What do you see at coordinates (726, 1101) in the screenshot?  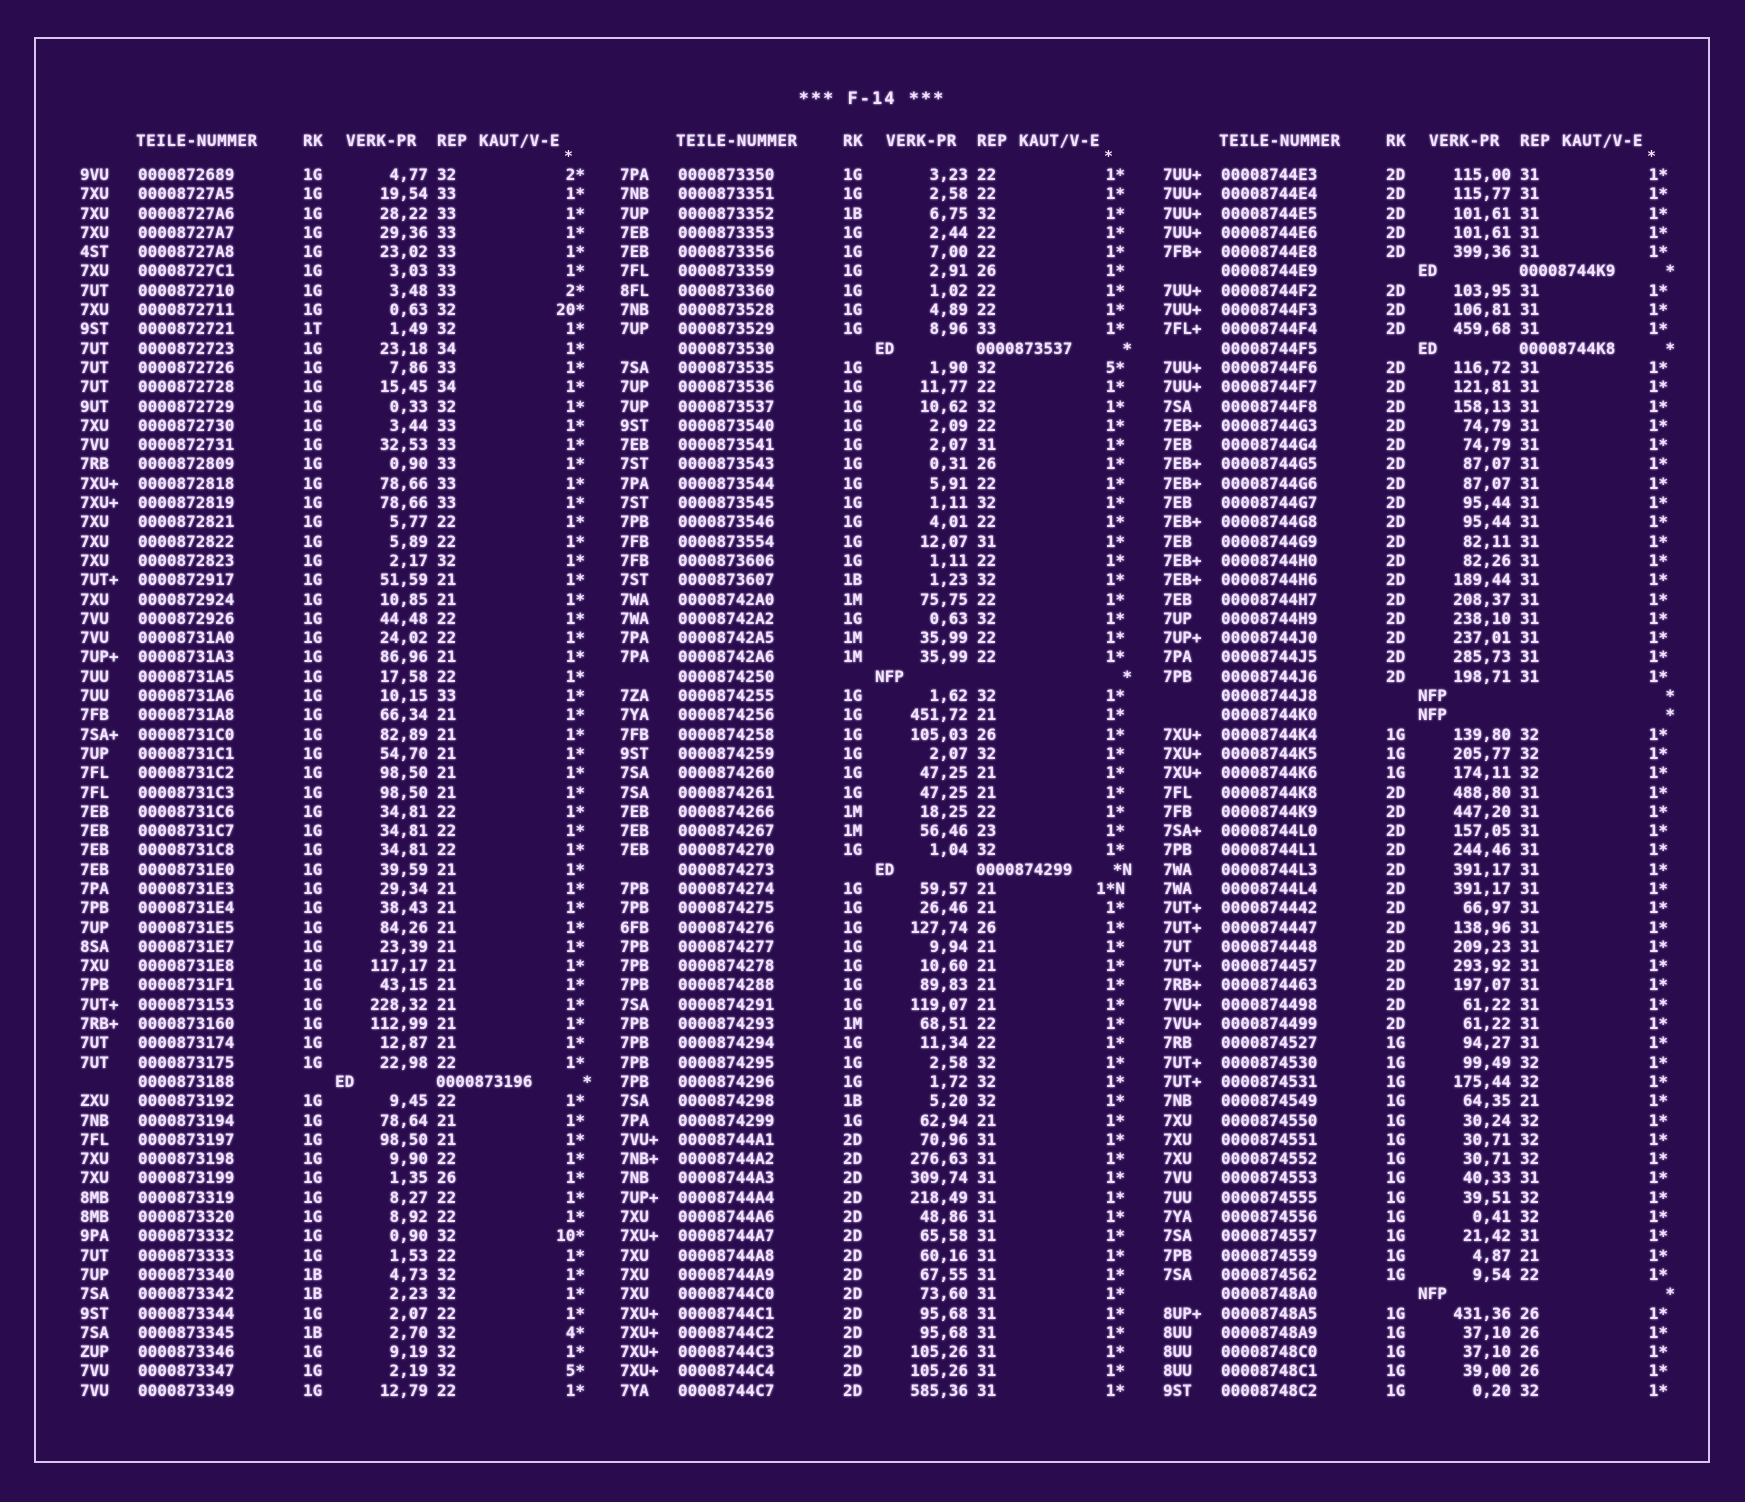 I see `part-number: 0000874298` at bounding box center [726, 1101].